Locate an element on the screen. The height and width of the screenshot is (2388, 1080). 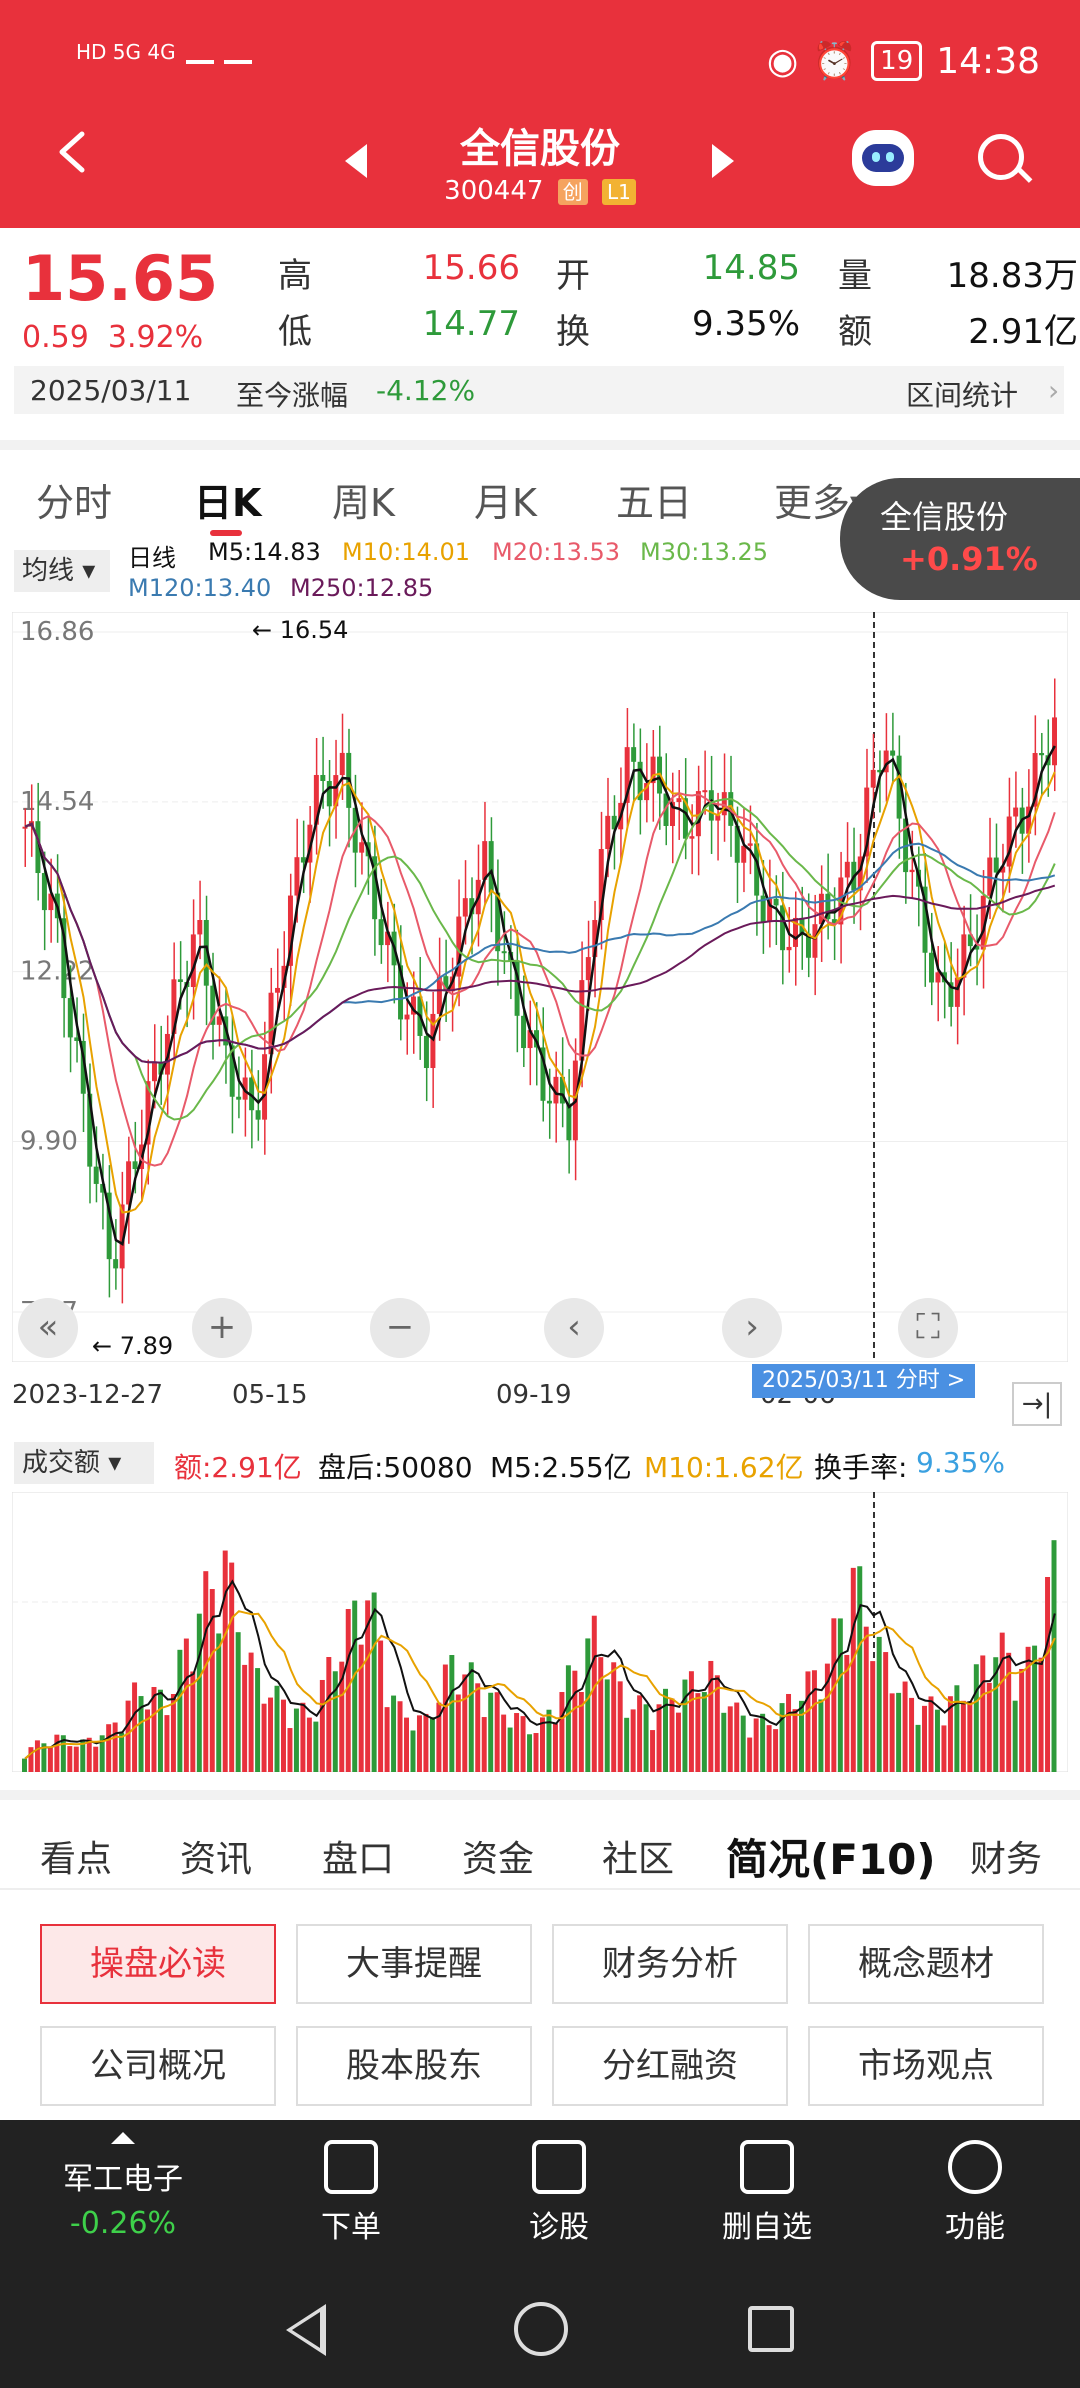
diagnose-button: 诊股 is located at coordinates (559, 2193).